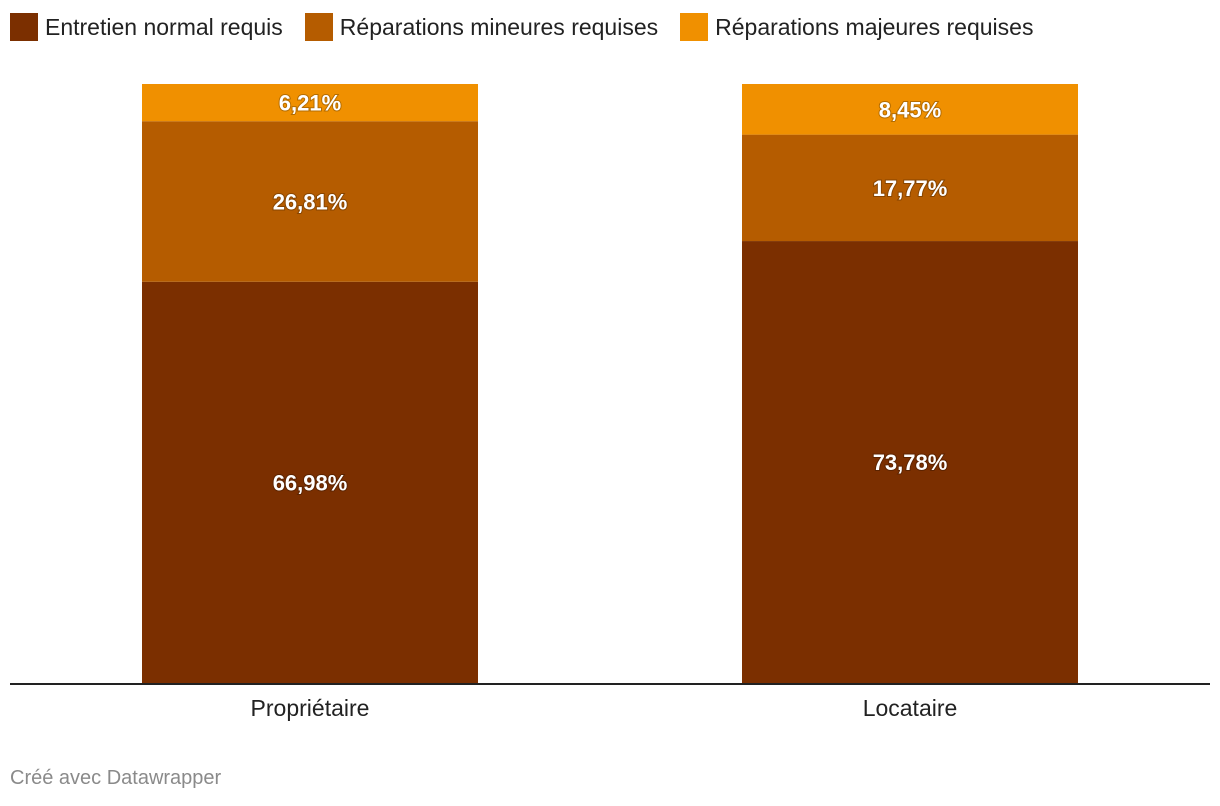 This screenshot has height=806, width=1220. Describe the element at coordinates (499, 27) in the screenshot. I see `legend-label-reparations-mineures: Réparations mineures requises` at that location.